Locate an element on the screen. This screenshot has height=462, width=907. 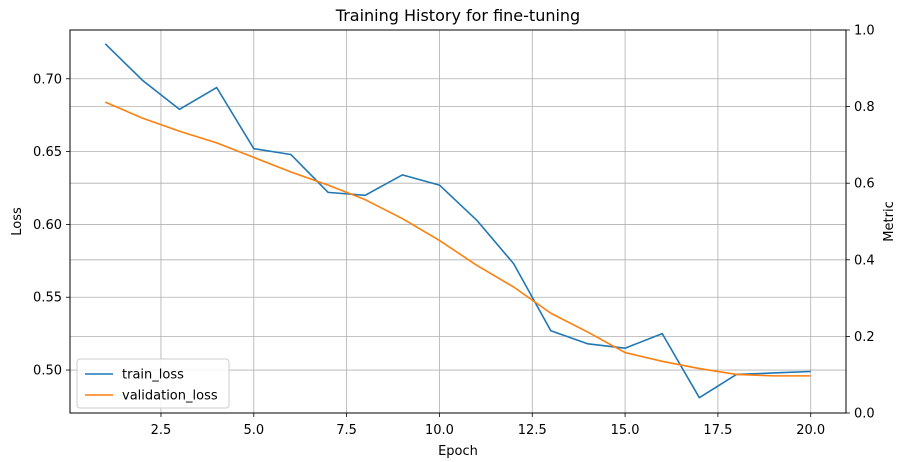
y-tick-label: 0.65 is located at coordinates (47, 152).